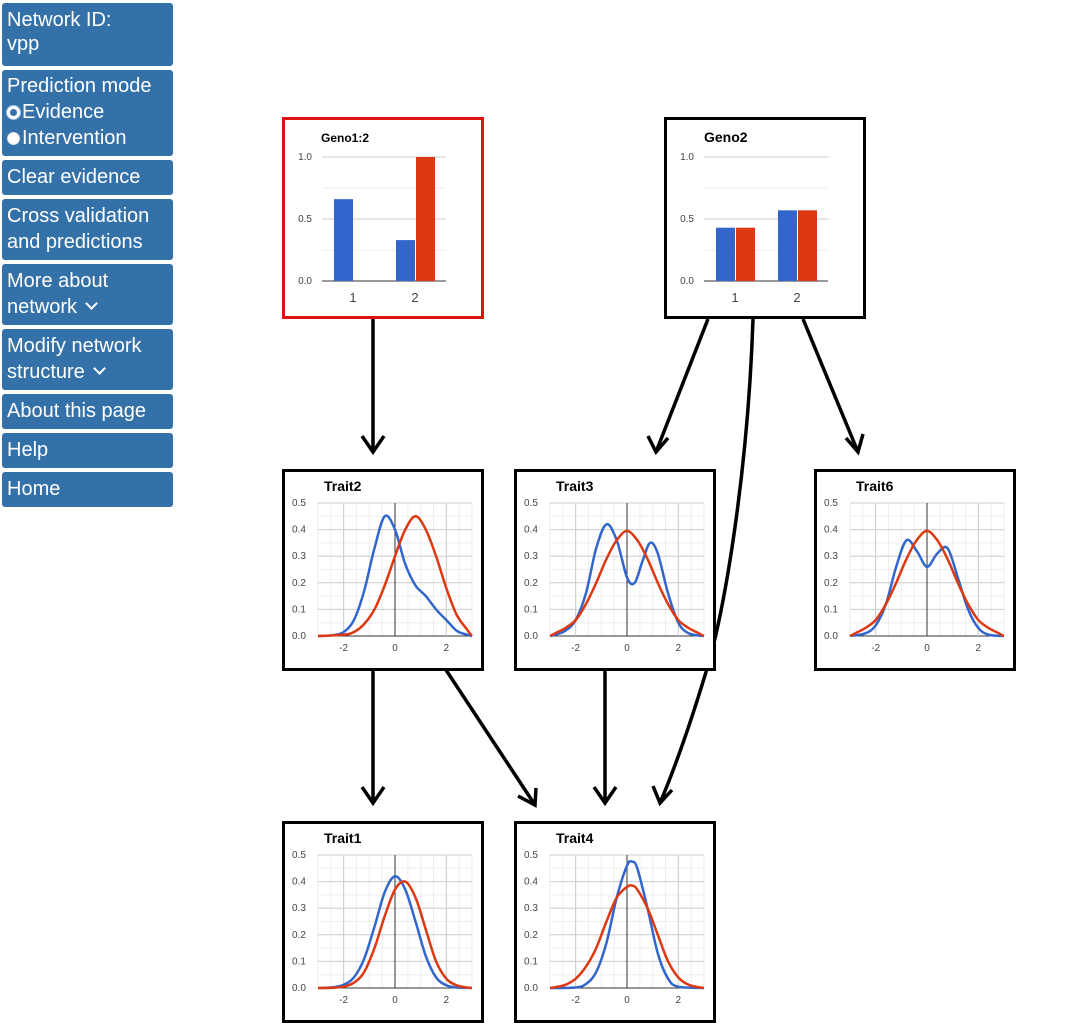  Describe the element at coordinates (87, 489) in the screenshot. I see `home-button: Home` at that location.